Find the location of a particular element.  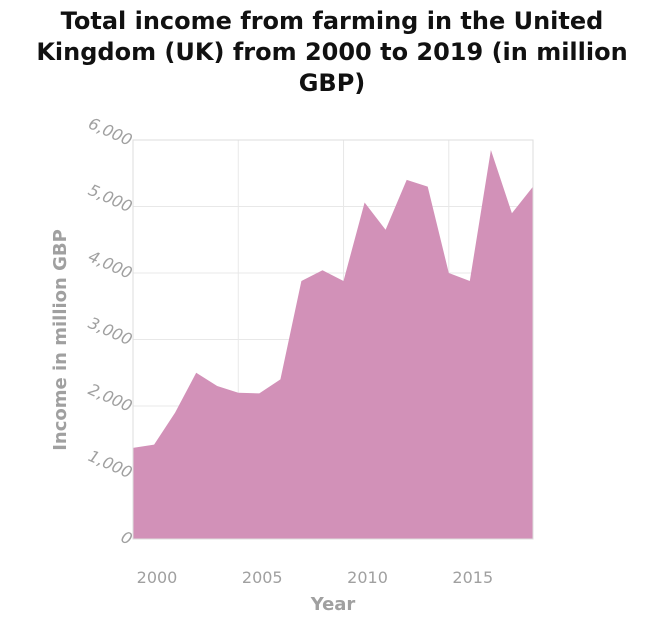

chart-title-line-3: GBP) is located at coordinates (332, 83).